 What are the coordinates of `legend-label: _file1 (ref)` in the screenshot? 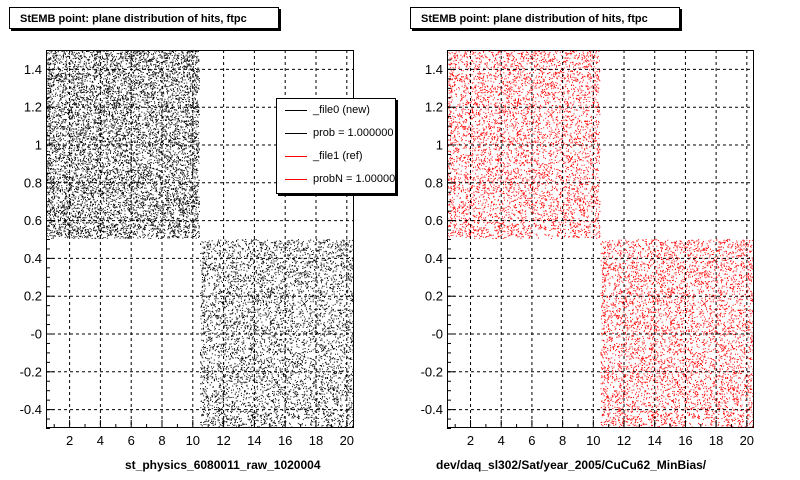 It's located at (338, 156).